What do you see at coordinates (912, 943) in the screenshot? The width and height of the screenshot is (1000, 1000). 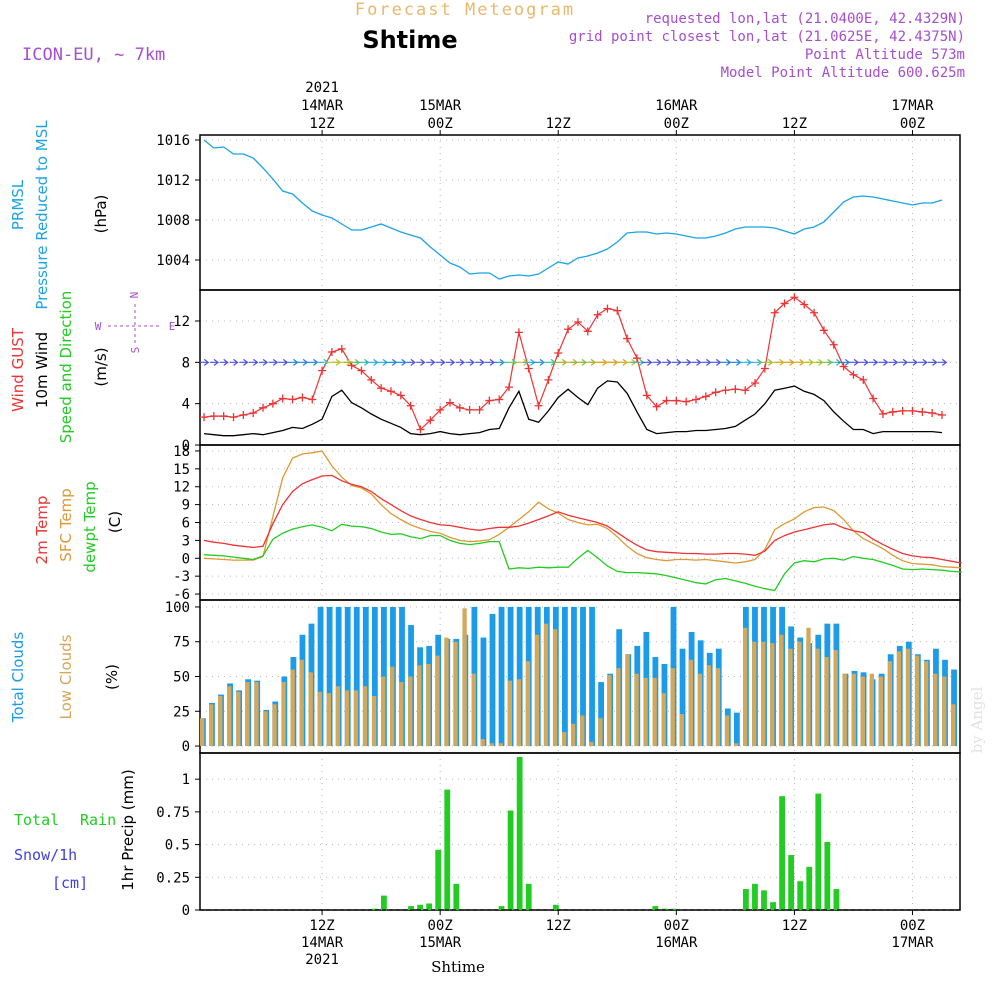 I see `time-label-bottom: 17MAR` at bounding box center [912, 943].